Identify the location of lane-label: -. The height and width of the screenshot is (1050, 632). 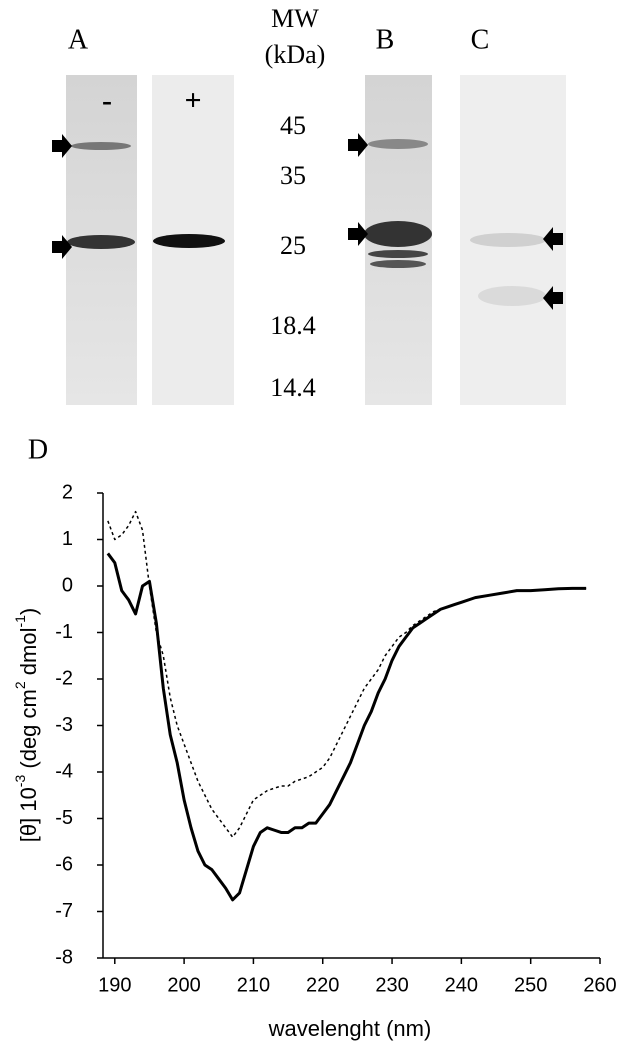
(107, 100).